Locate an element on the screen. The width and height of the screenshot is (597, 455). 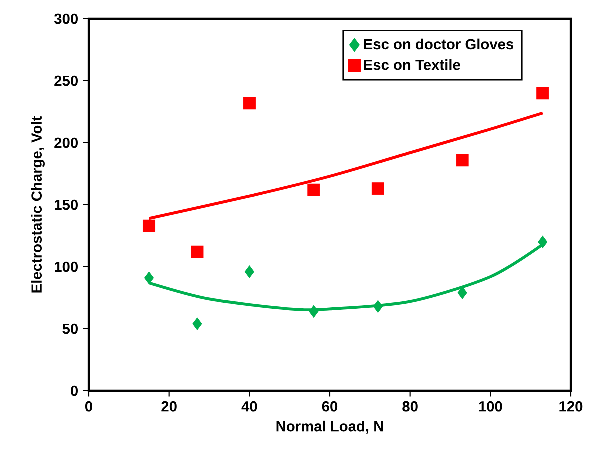
y-tick-label: 50 is located at coordinates (70, 329).